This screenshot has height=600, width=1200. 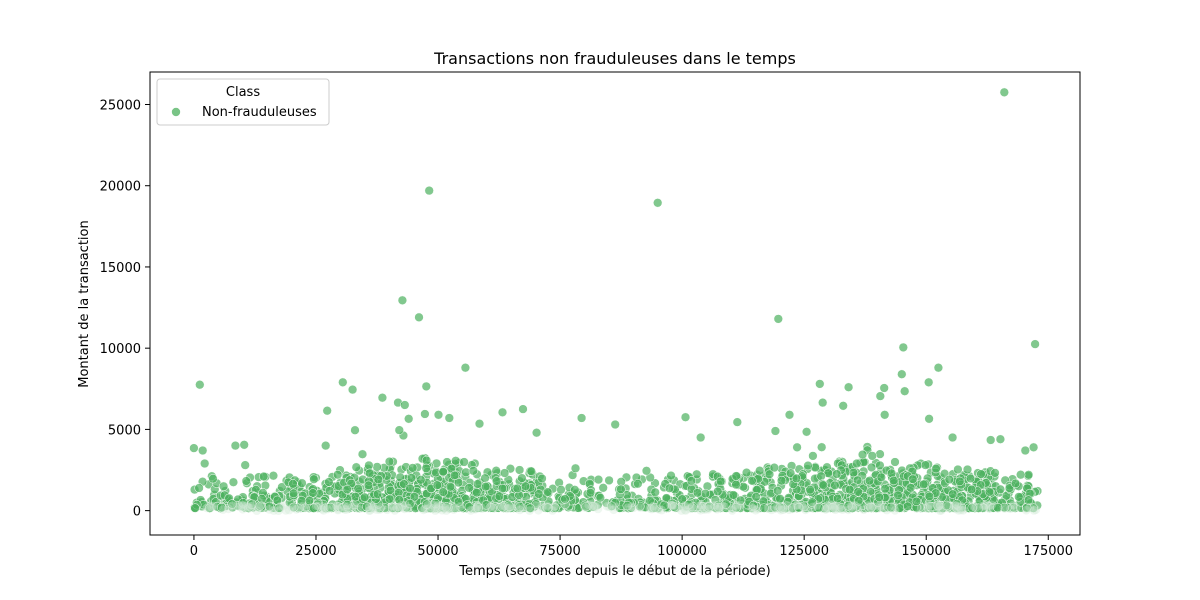 I want to click on y-tick-label: 5000, so click(x=124, y=430).